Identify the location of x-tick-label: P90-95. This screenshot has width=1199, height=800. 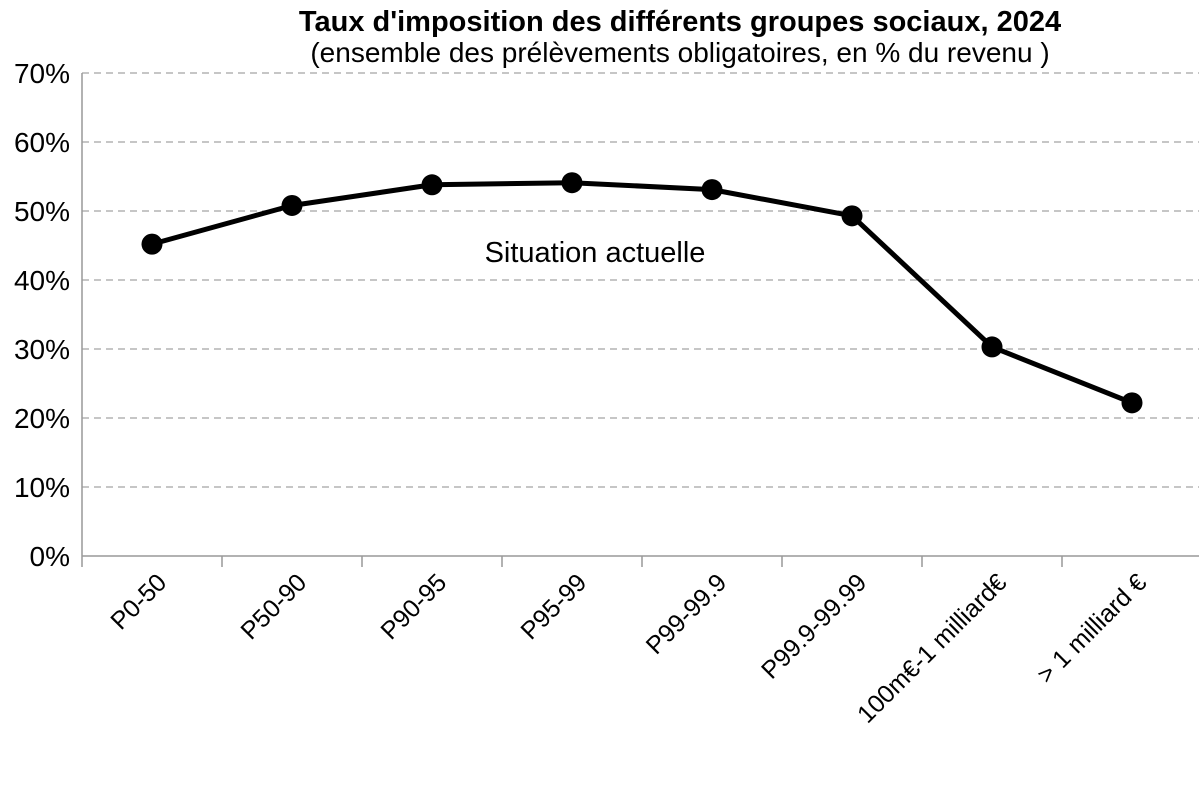
(413, 606).